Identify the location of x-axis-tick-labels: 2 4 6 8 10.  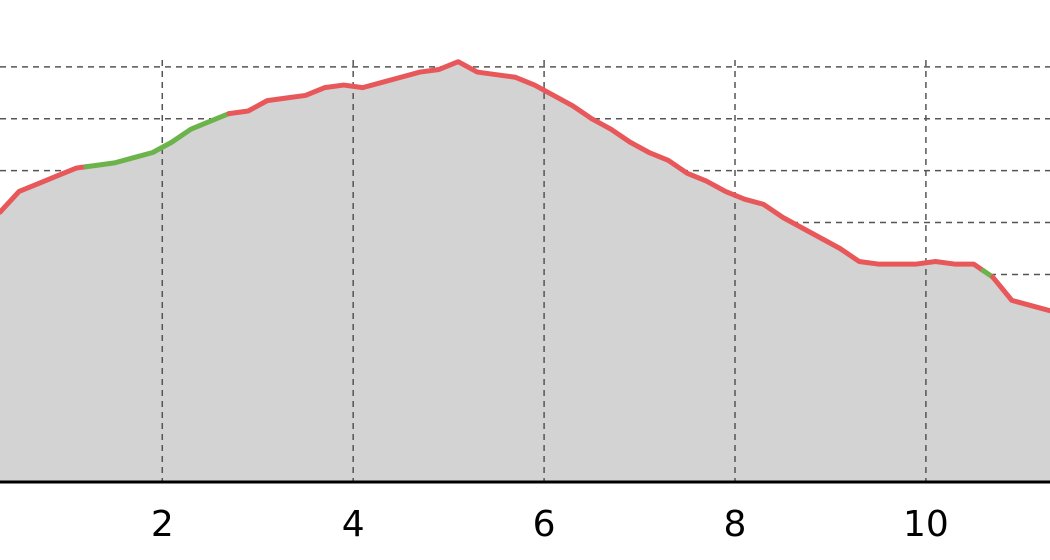
(550, 524).